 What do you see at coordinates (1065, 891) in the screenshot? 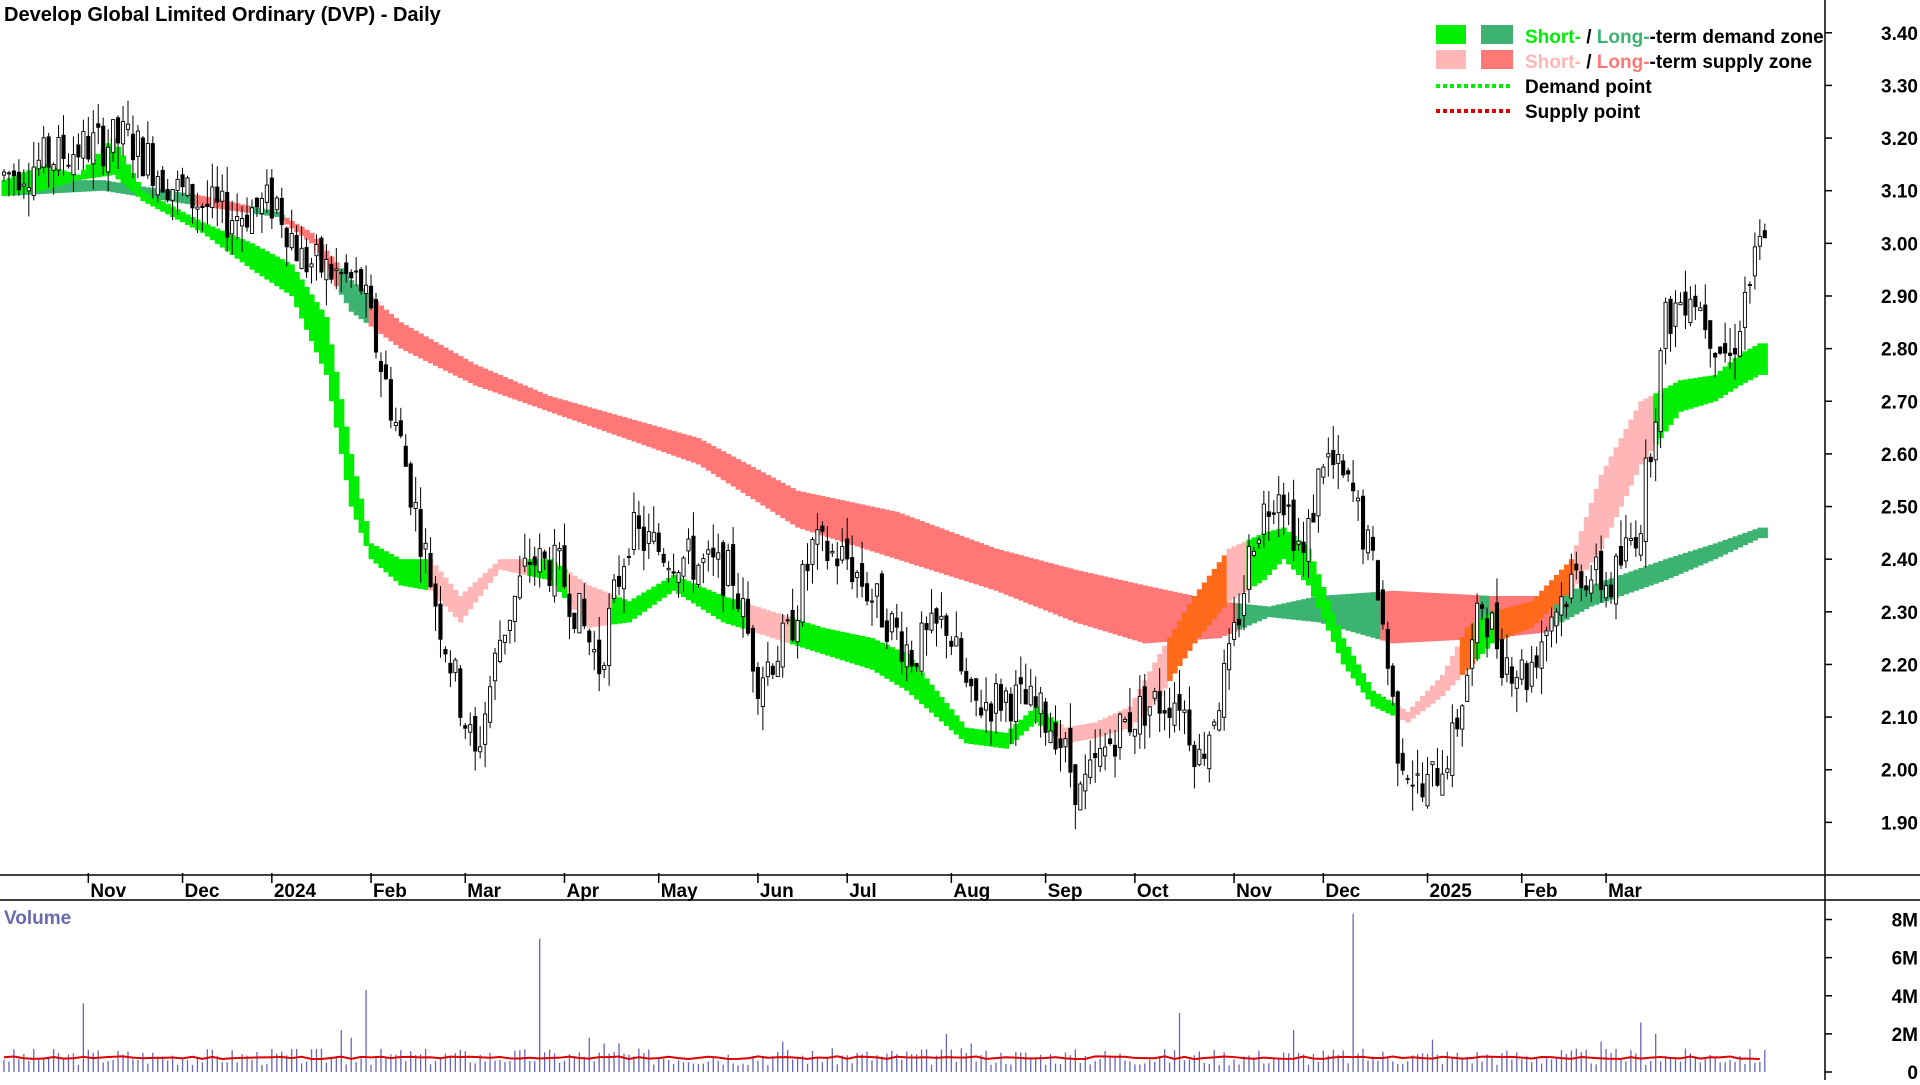
I see `x-tick-label: Sep` at bounding box center [1065, 891].